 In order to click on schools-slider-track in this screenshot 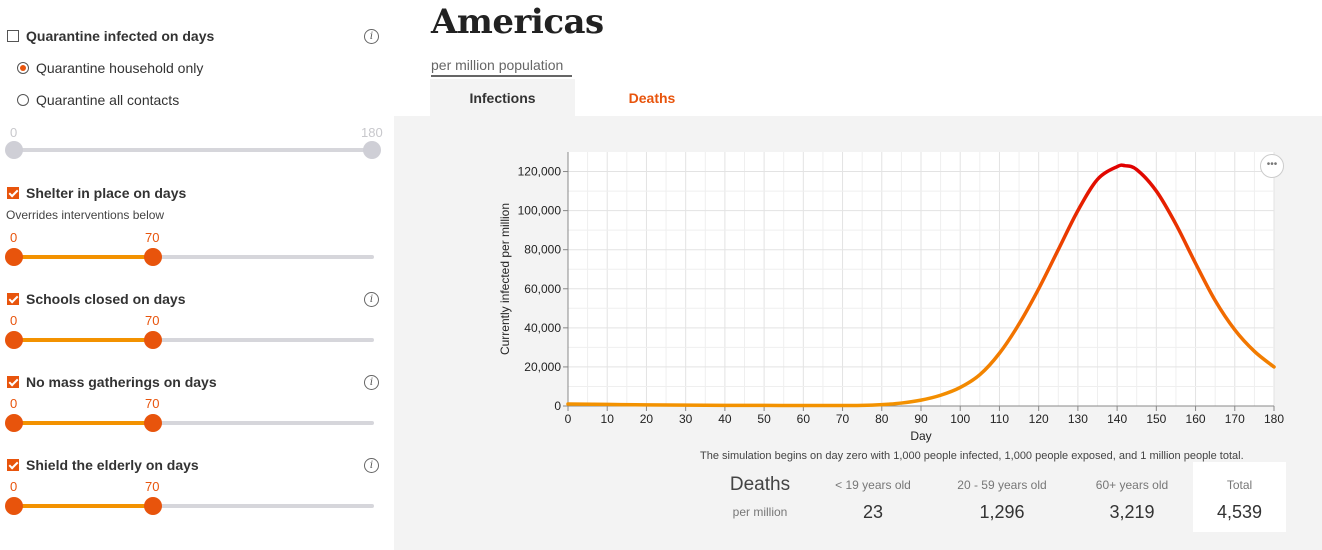, I will do `click(194, 340)`.